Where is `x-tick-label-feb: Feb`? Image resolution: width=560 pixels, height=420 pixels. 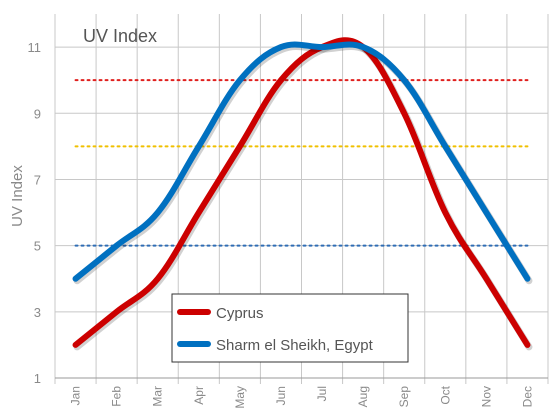
x-tick-label-feb: Feb is located at coordinates (117, 396).